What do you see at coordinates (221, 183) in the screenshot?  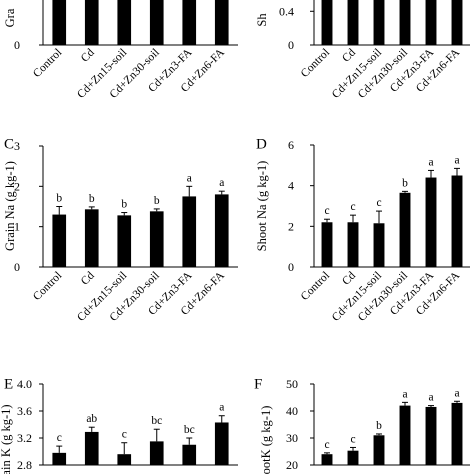 I see `significance-letter-3-6: a` at bounding box center [221, 183].